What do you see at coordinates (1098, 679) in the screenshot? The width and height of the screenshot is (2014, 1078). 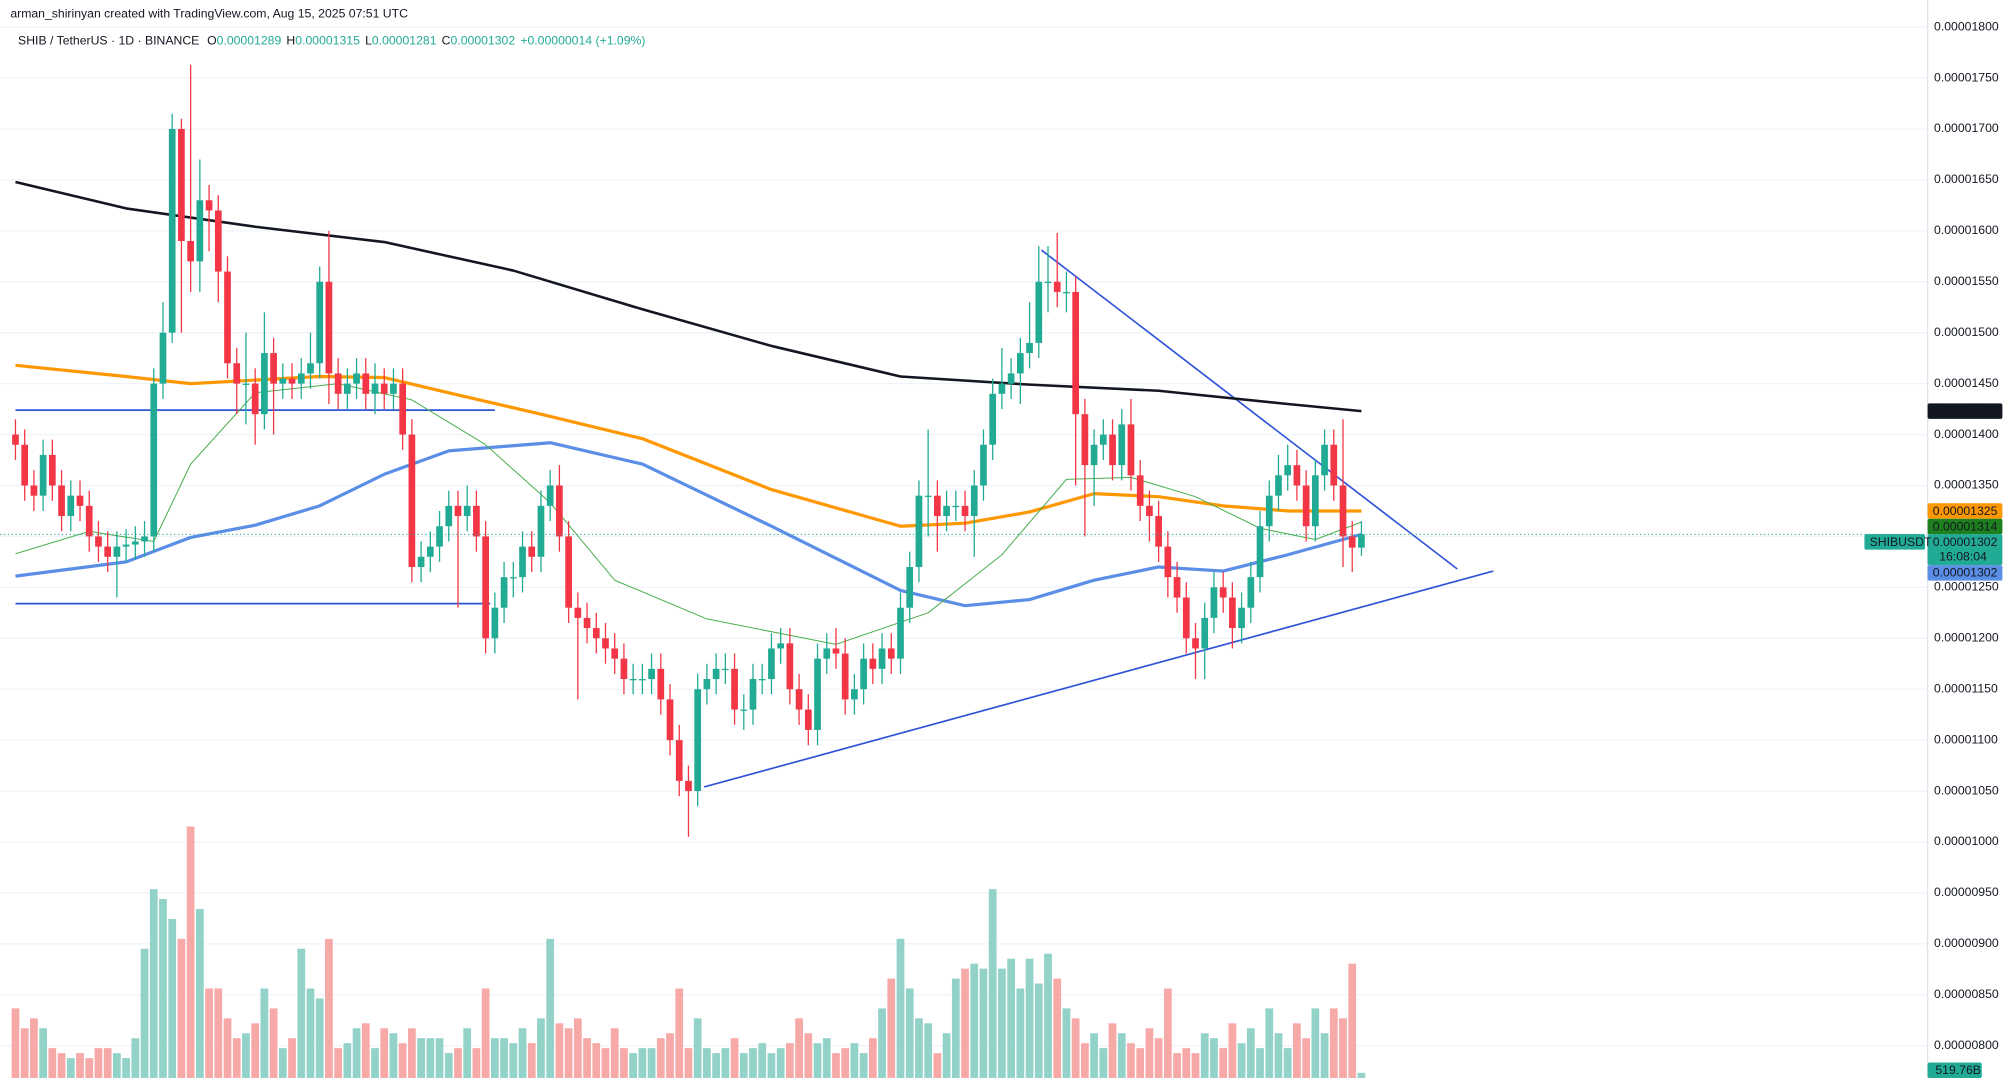 I see `trend-line` at bounding box center [1098, 679].